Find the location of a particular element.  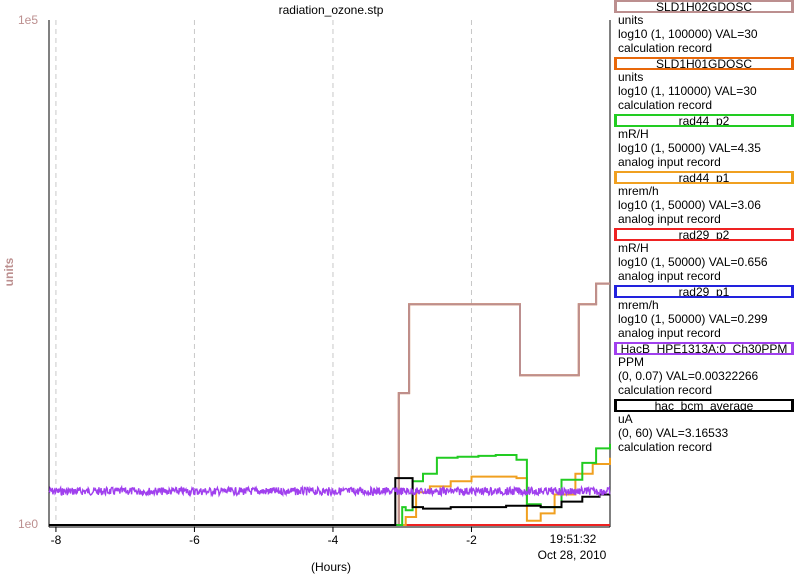

x-tick-label: -6 is located at coordinates (194, 540).